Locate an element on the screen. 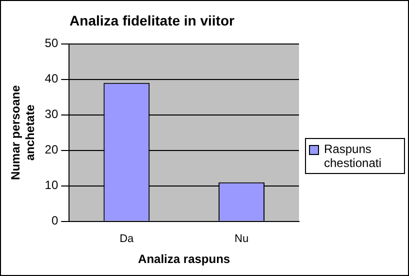 Image resolution: width=409 pixels, height=276 pixels. y-tick-label: 10 is located at coordinates (51, 185).